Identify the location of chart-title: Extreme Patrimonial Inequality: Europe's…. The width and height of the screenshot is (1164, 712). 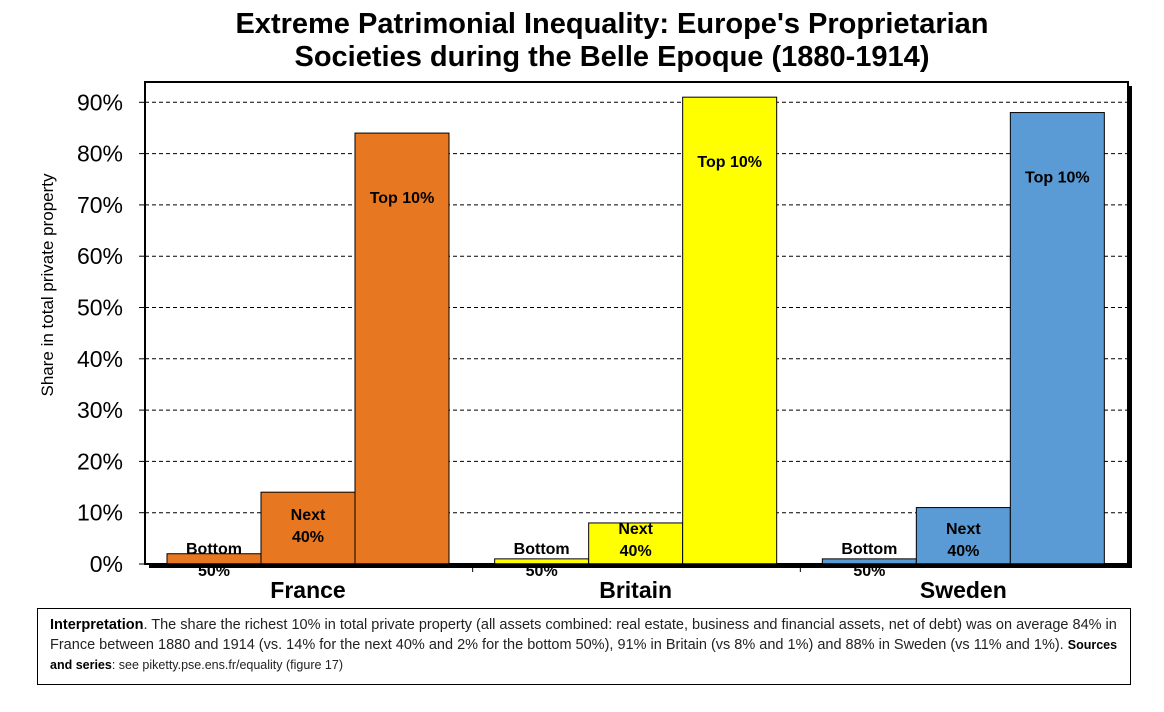
(582, 41).